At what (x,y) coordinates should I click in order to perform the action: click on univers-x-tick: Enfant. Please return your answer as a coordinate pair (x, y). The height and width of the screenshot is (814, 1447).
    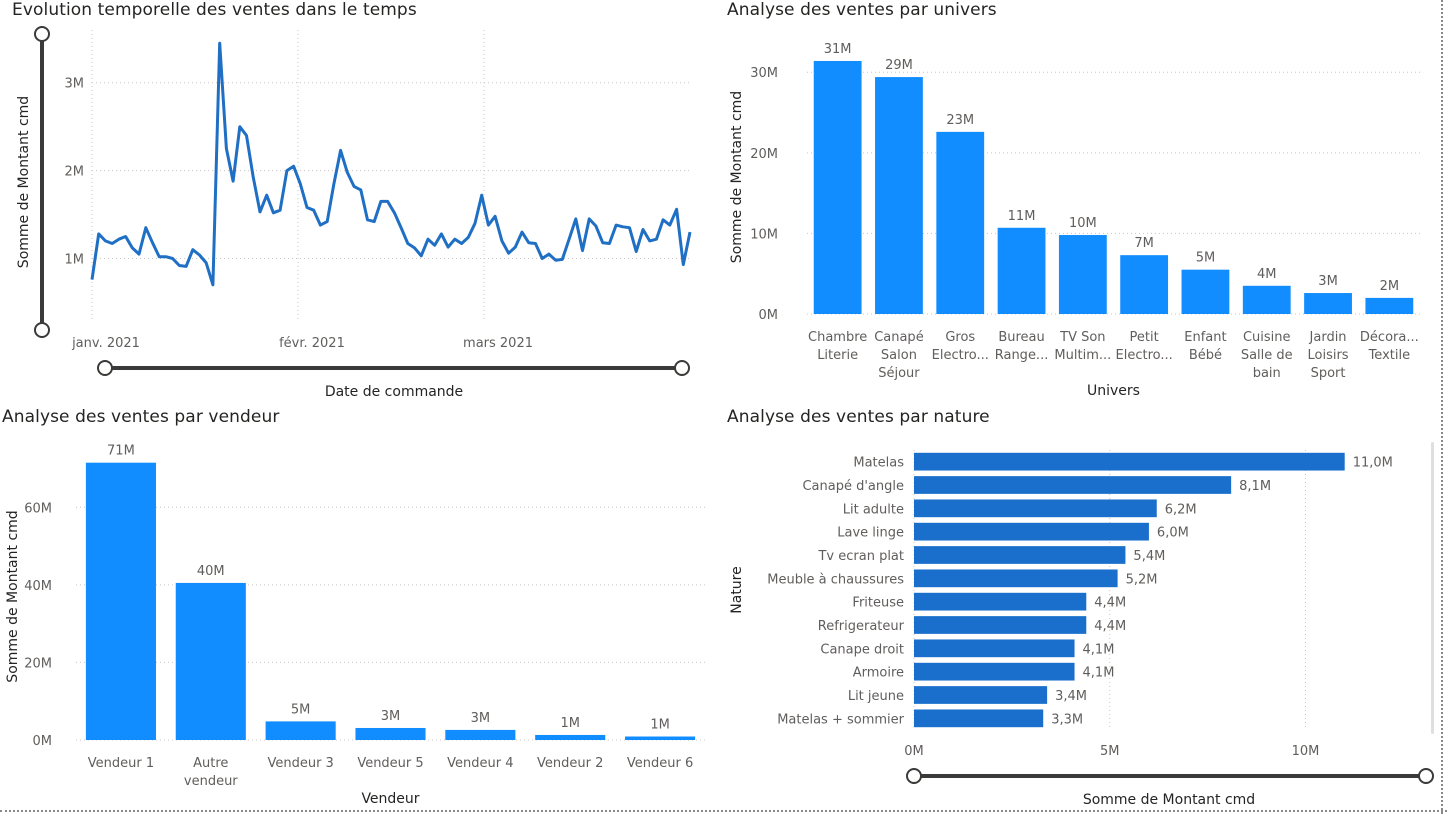
    Looking at the image, I should click on (1205, 337).